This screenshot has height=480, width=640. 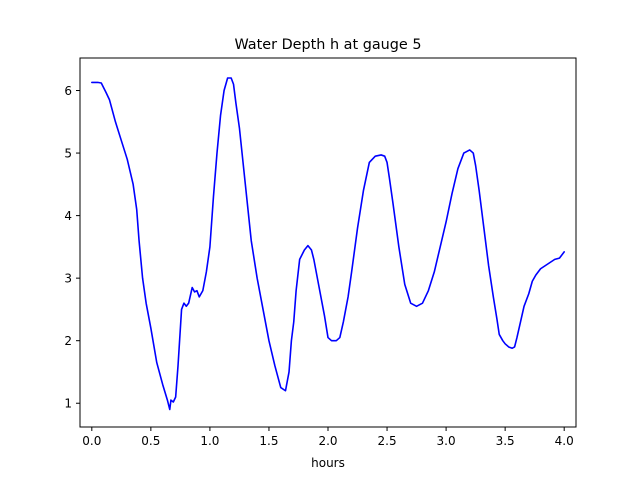 What do you see at coordinates (68, 91) in the screenshot?
I see `y-tick-label: 6` at bounding box center [68, 91].